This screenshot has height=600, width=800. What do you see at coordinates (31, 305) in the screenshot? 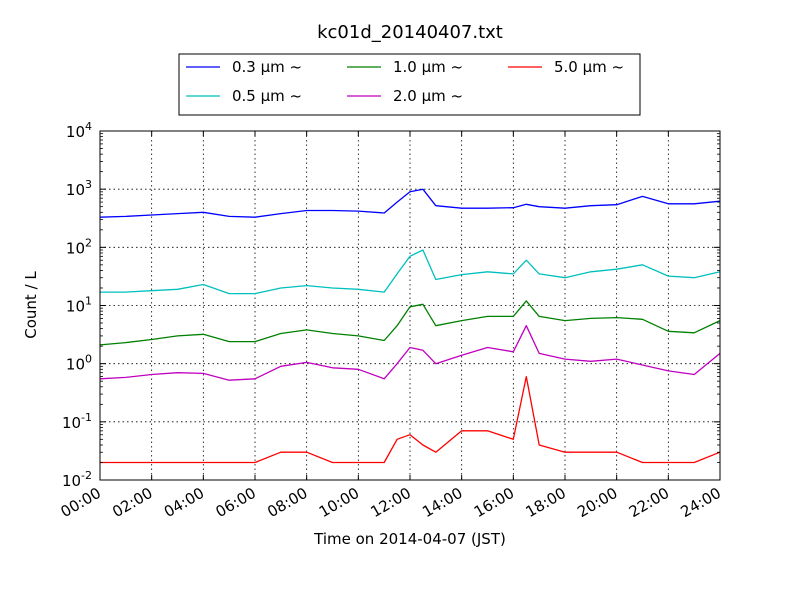
I see `y-axis-label: Count / L` at bounding box center [31, 305].